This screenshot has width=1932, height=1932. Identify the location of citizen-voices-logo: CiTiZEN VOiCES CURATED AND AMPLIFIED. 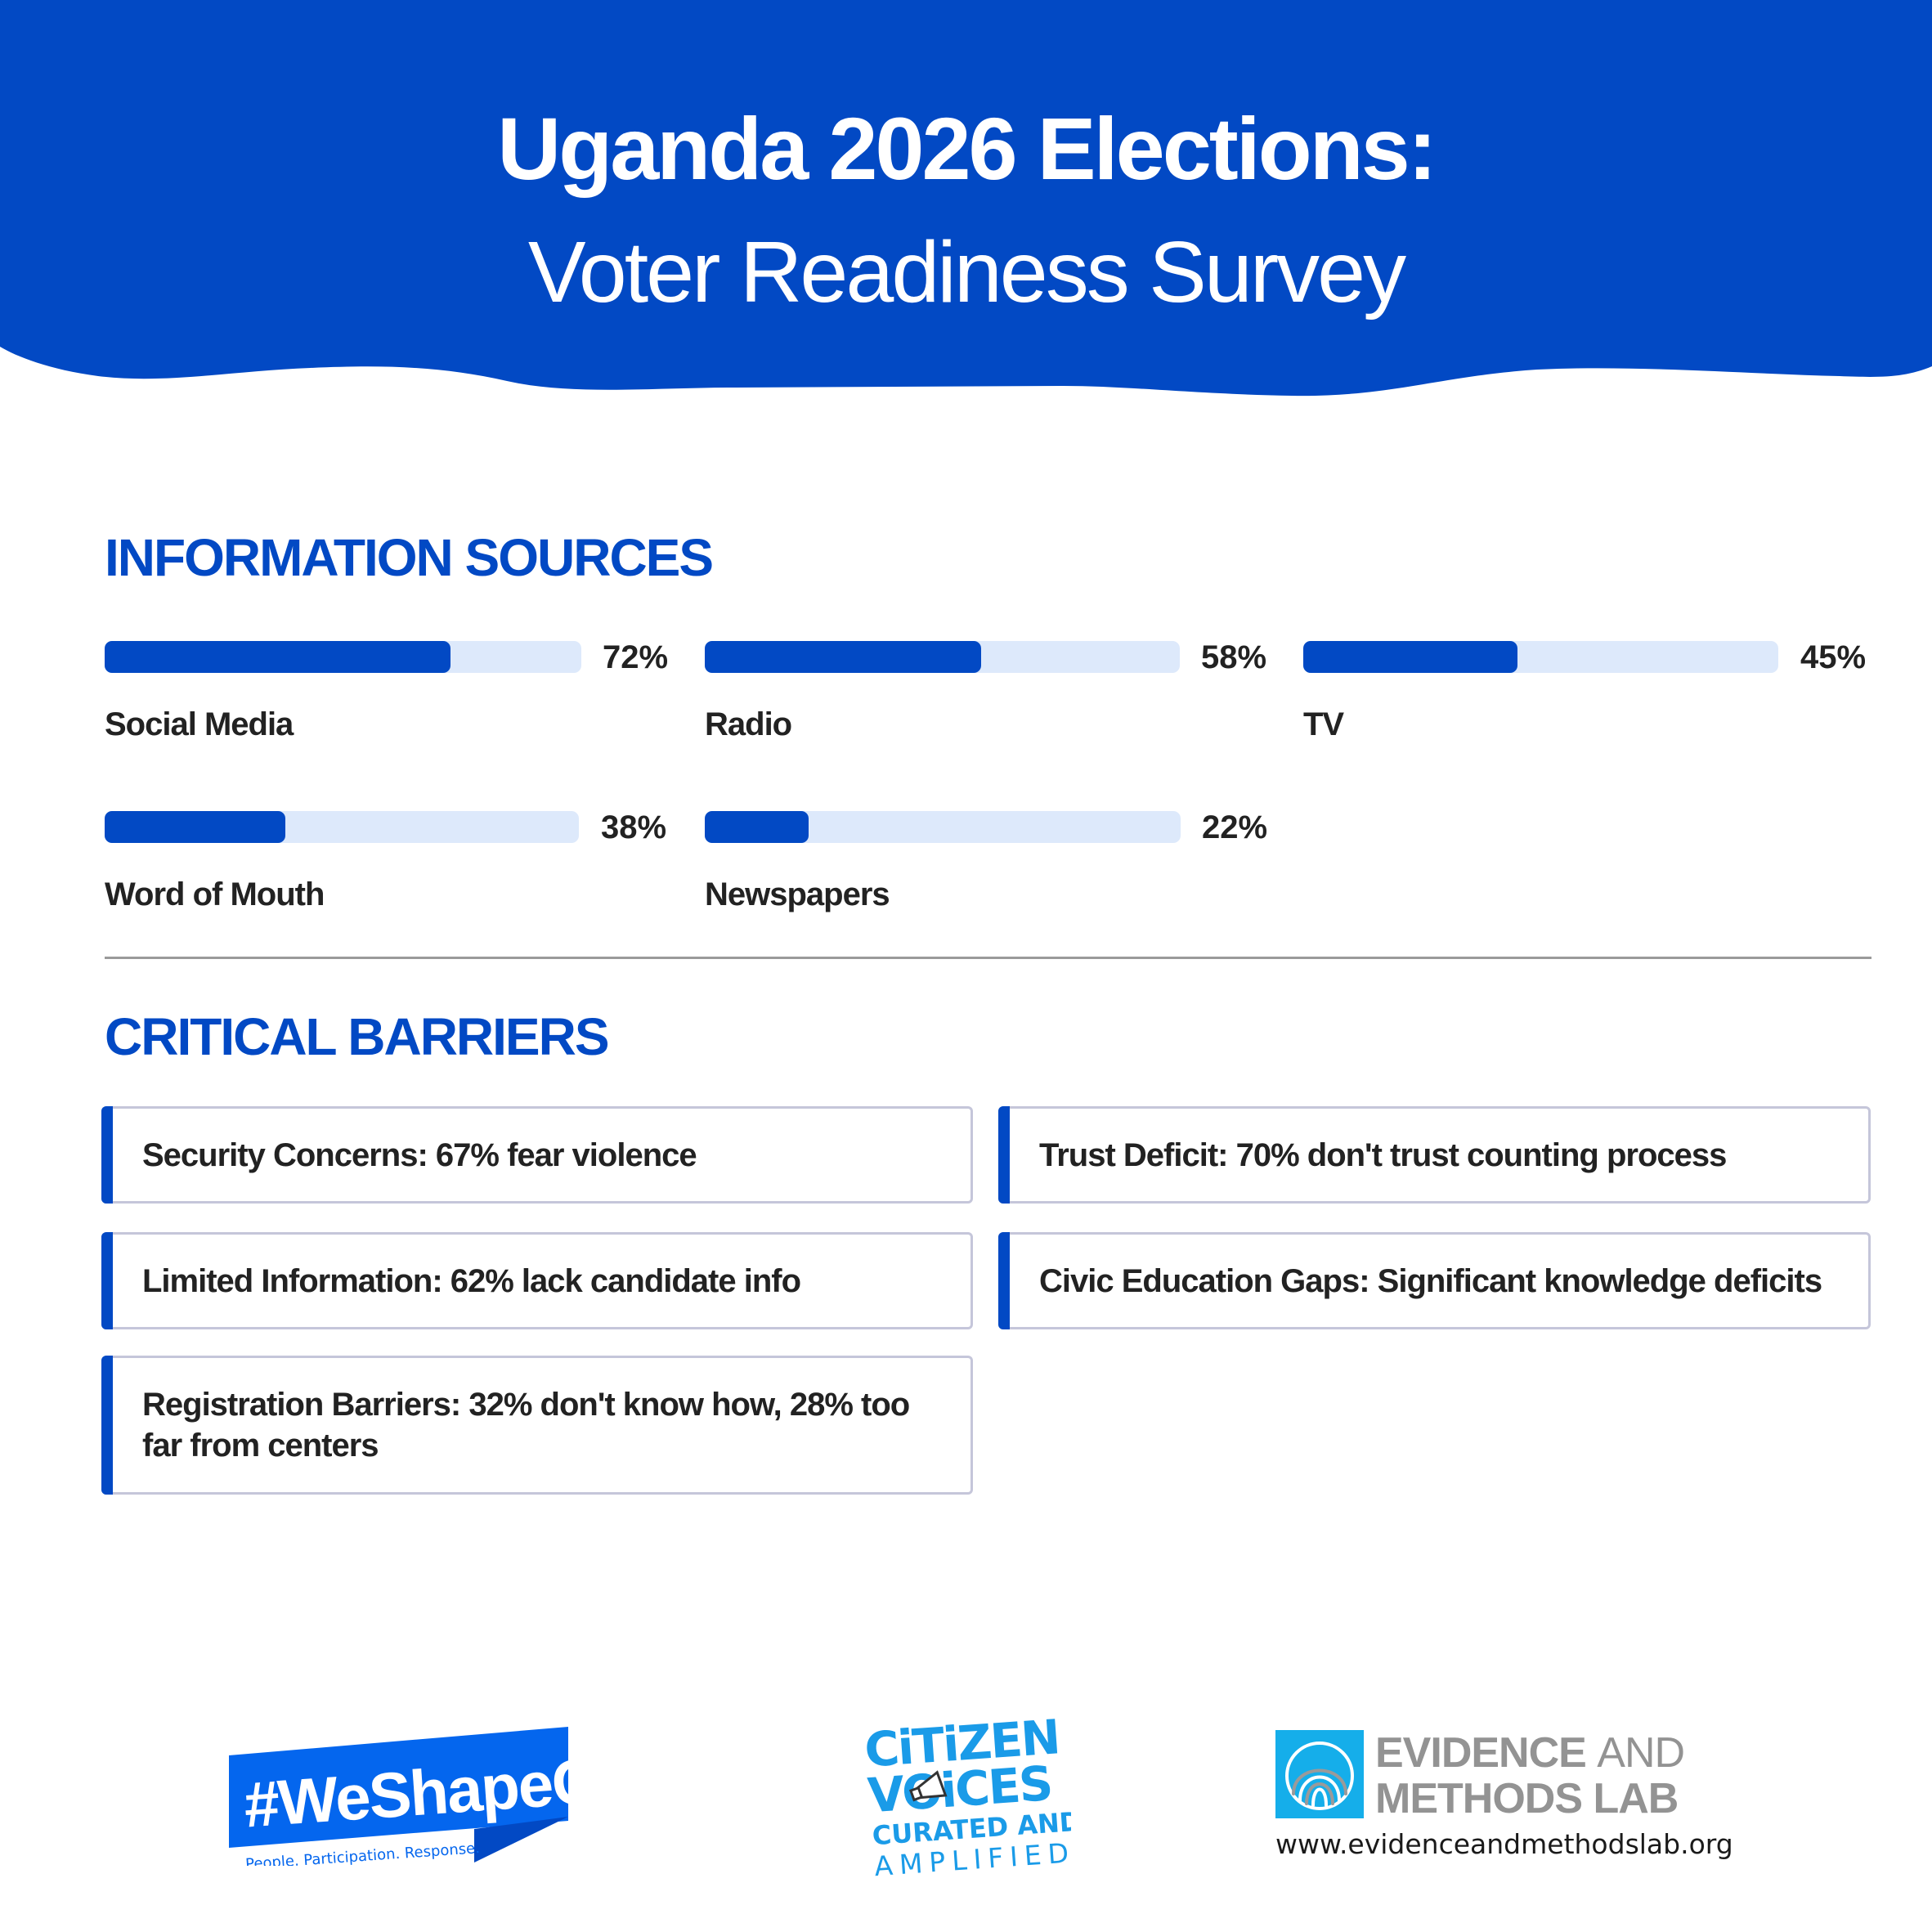
(972, 1795).